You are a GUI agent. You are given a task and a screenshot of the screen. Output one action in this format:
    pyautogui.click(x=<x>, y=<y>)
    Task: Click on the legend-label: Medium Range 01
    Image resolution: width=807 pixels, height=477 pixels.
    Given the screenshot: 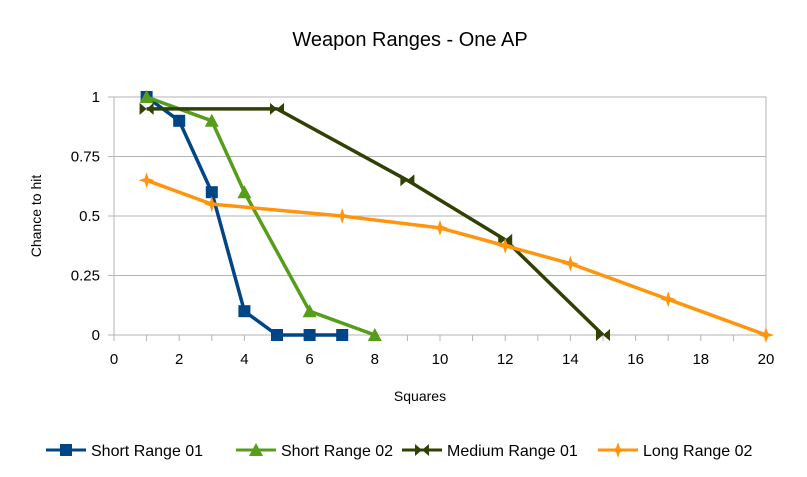 What is the action you would take?
    pyautogui.click(x=512, y=451)
    